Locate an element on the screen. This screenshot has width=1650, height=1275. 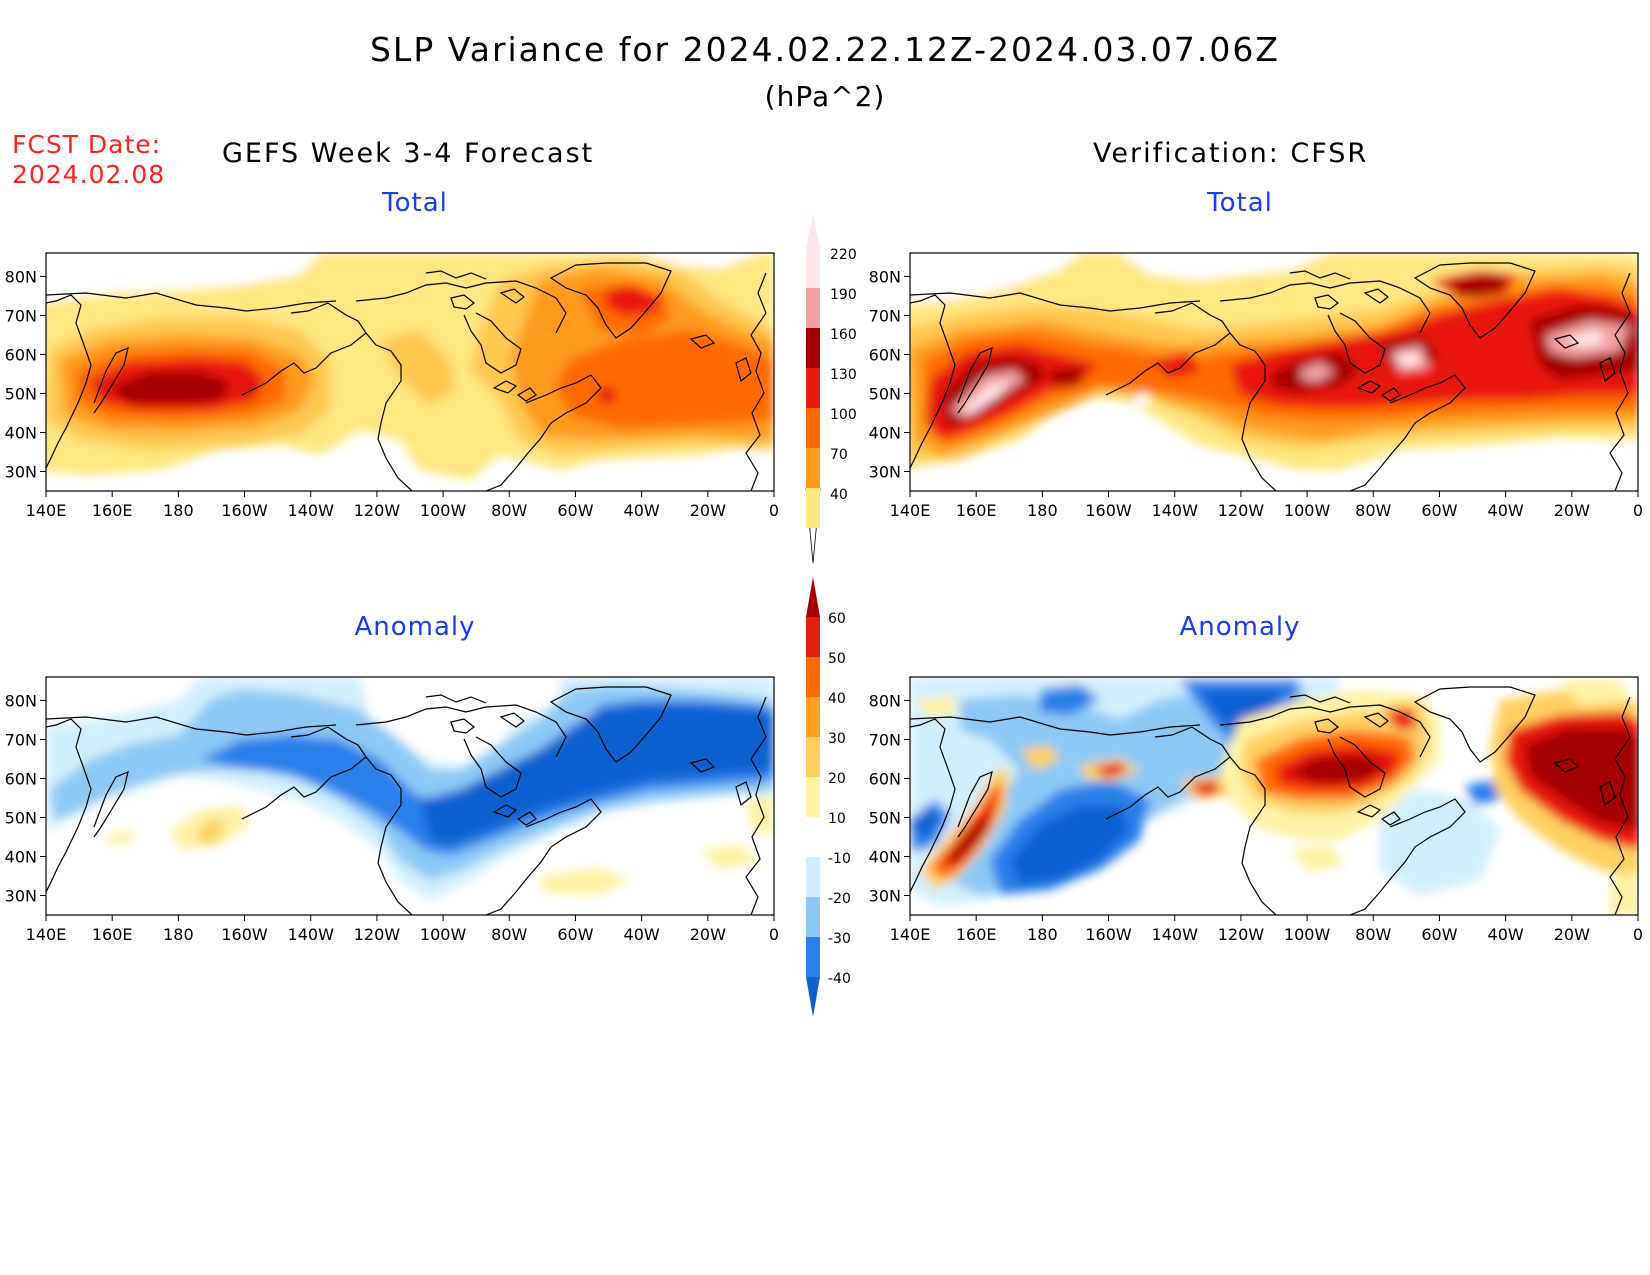
colorbar-label: -10 is located at coordinates (839, 859).